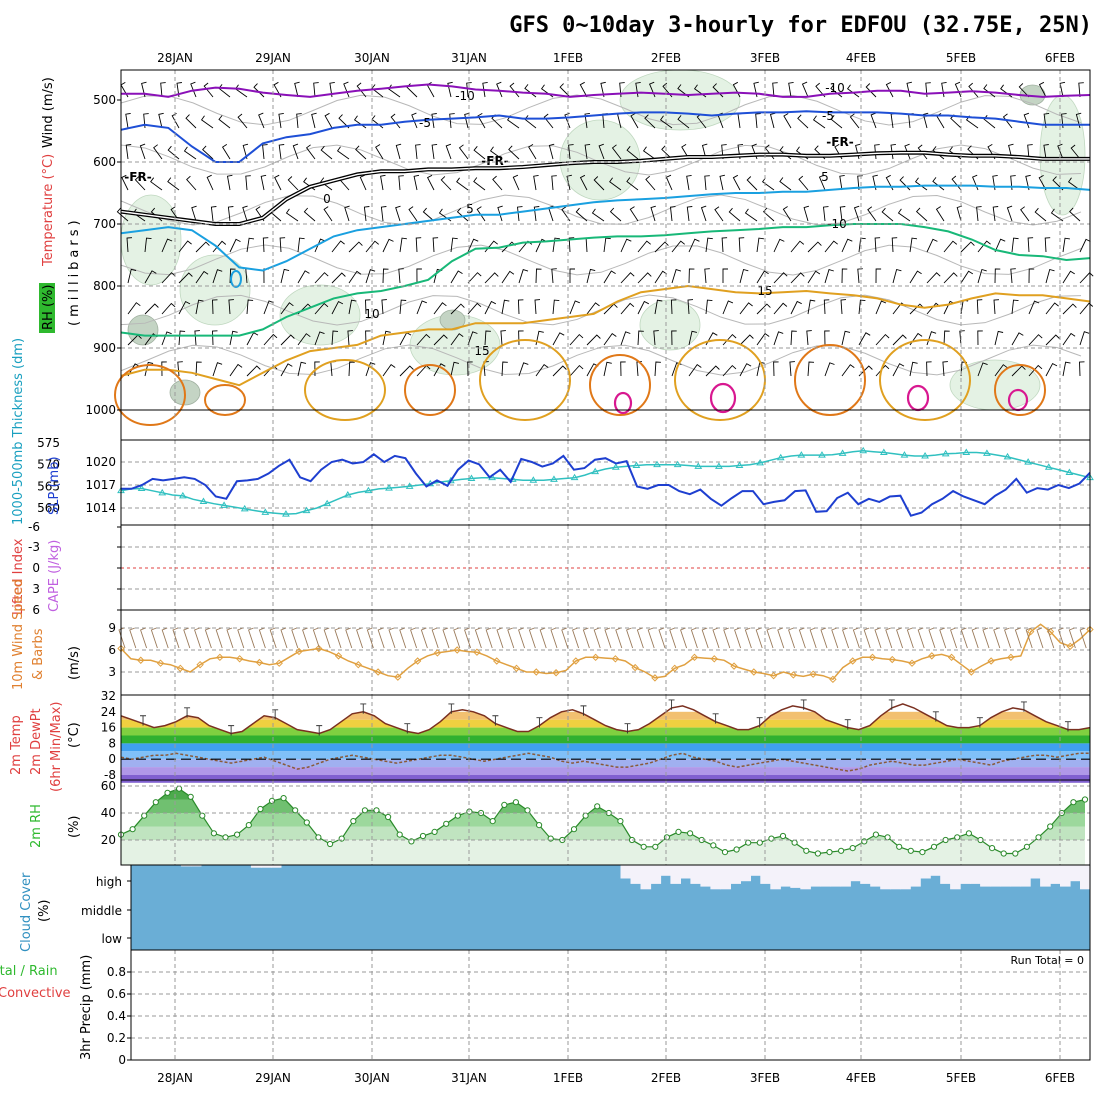 Image resolution: width=1100 pixels, height=1100 pixels. What do you see at coordinates (327, 199) in the screenshot?
I see `isotherm-label: 0` at bounding box center [327, 199].